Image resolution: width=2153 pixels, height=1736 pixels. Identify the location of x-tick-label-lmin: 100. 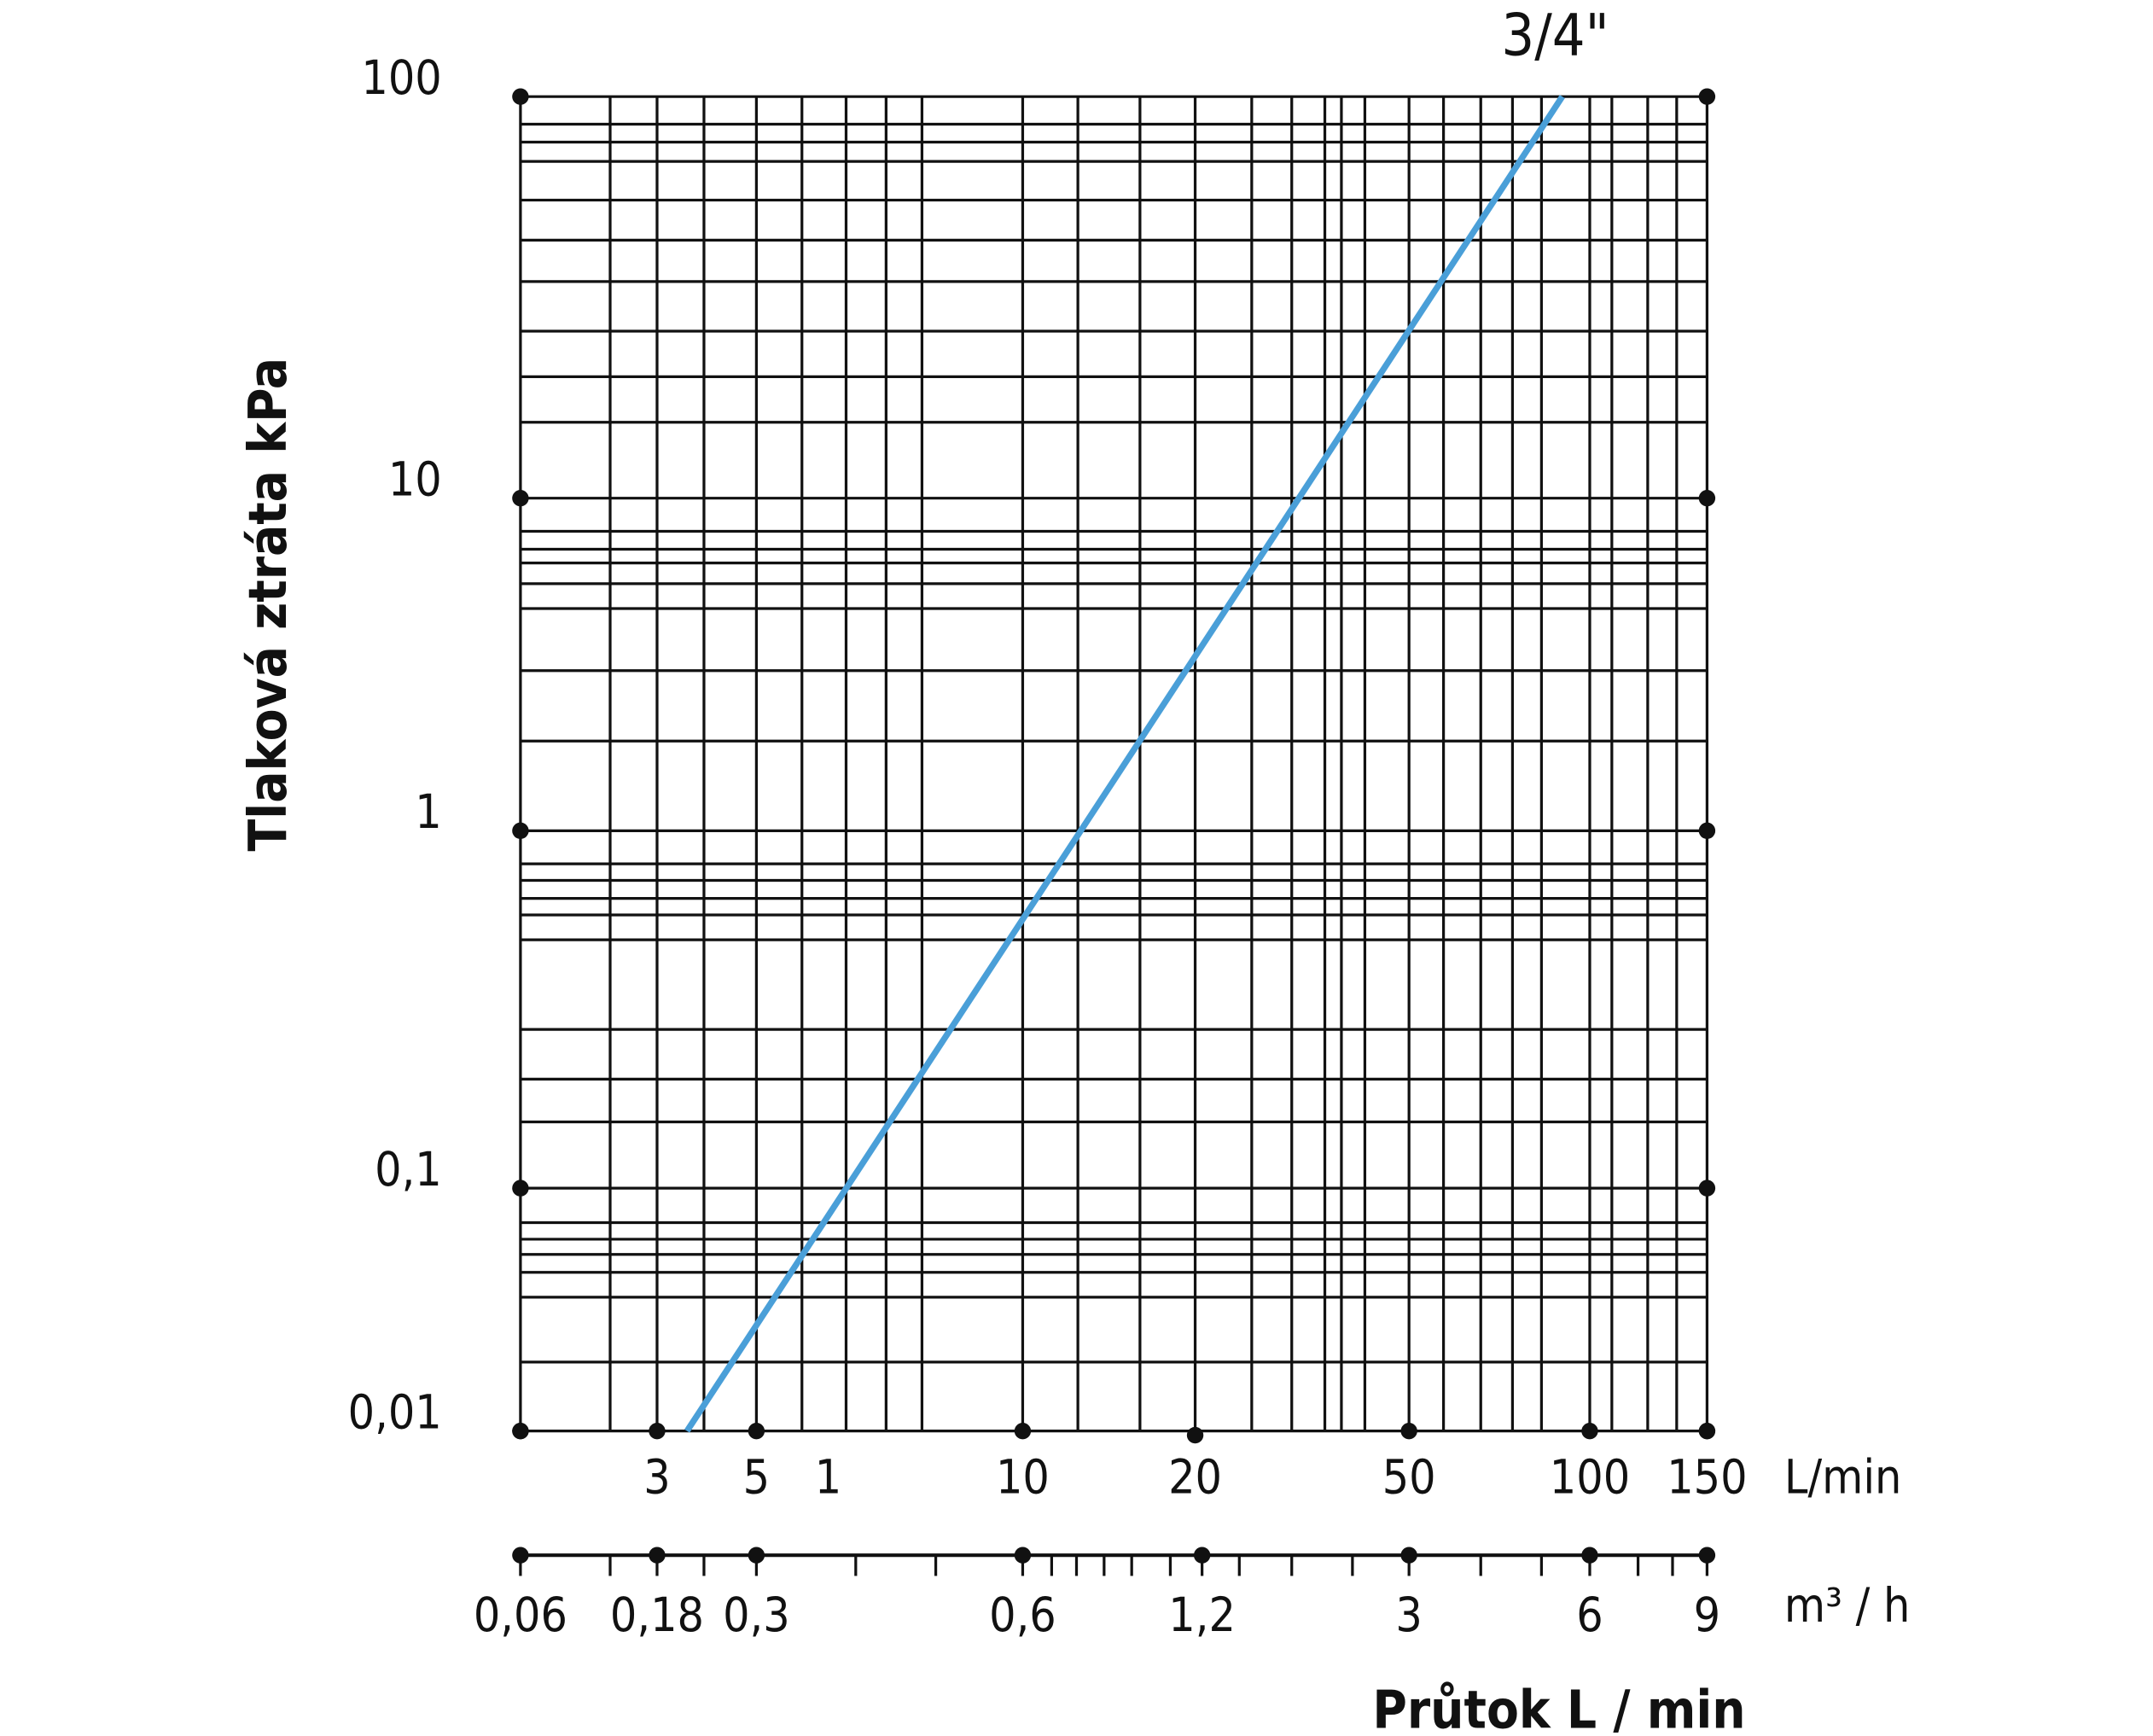
(1590, 1476).